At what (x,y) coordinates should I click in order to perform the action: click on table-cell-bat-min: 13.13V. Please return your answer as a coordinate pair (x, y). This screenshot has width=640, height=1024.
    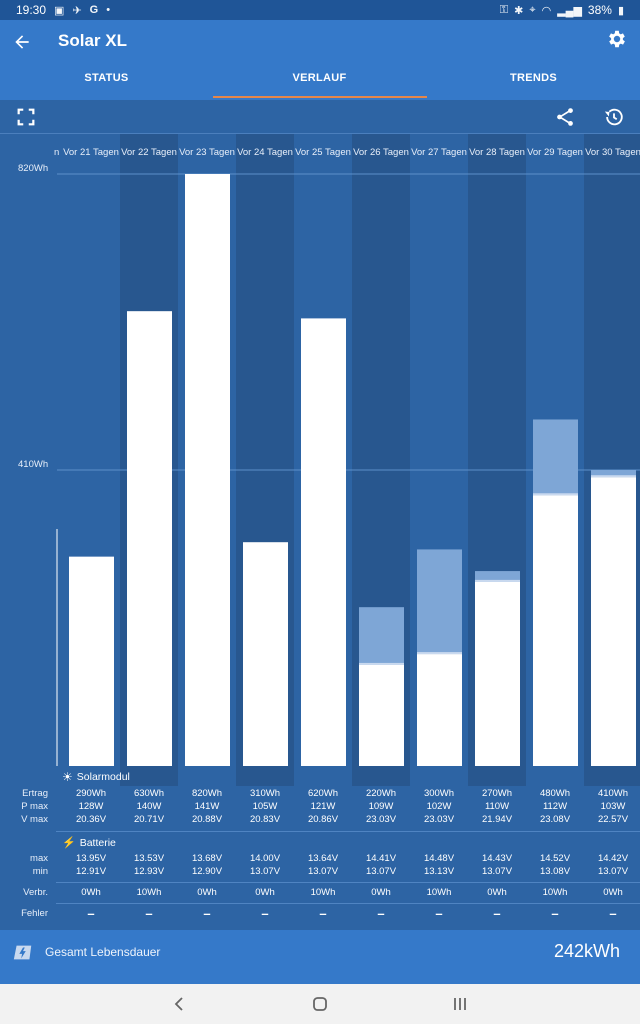
    Looking at the image, I should click on (439, 871).